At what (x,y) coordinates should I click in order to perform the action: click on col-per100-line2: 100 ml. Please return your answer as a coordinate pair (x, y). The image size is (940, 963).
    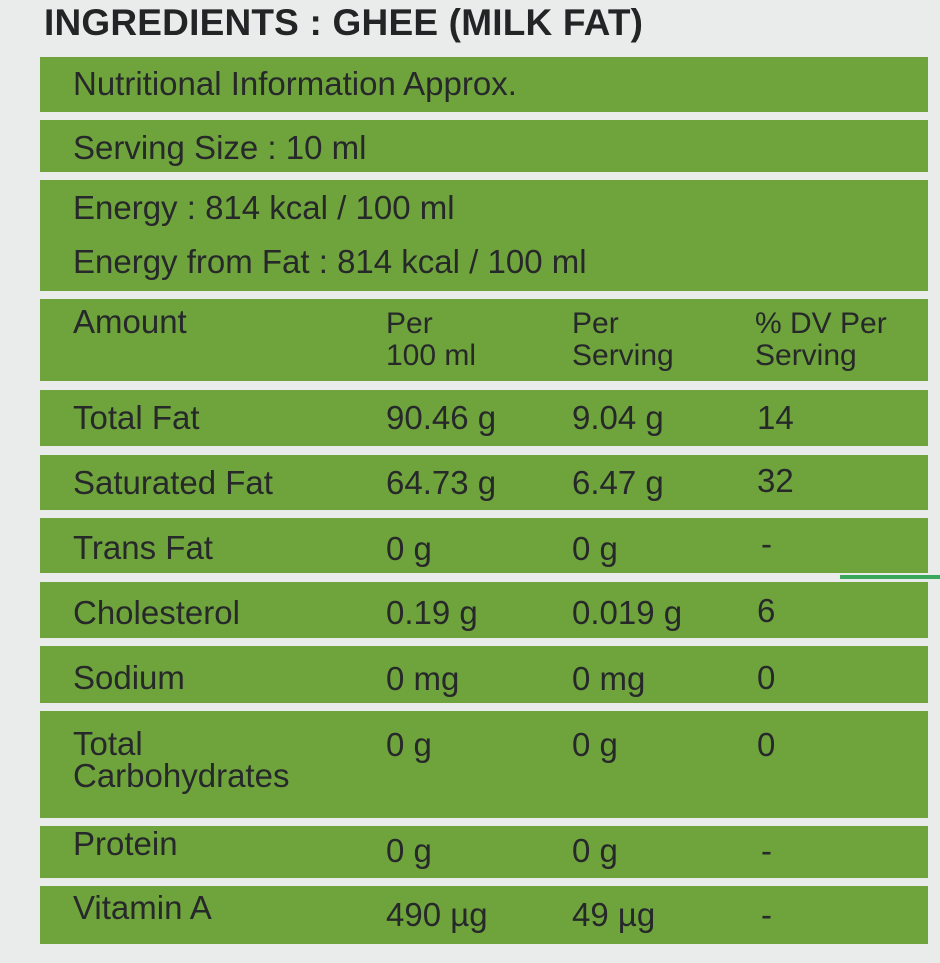
    Looking at the image, I should click on (431, 355).